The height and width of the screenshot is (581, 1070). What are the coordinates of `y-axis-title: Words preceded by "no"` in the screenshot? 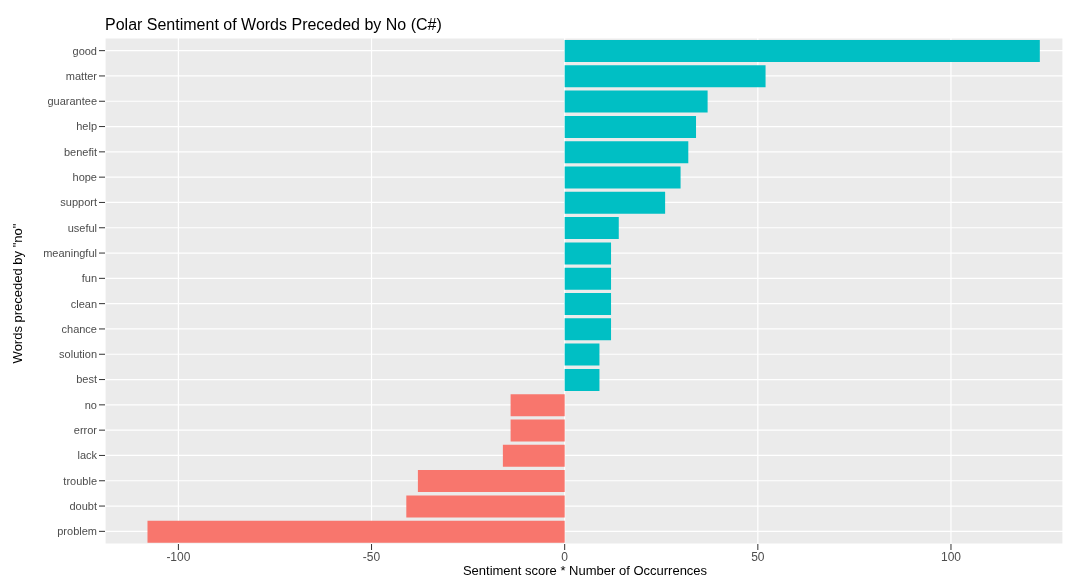 It's located at (18, 293).